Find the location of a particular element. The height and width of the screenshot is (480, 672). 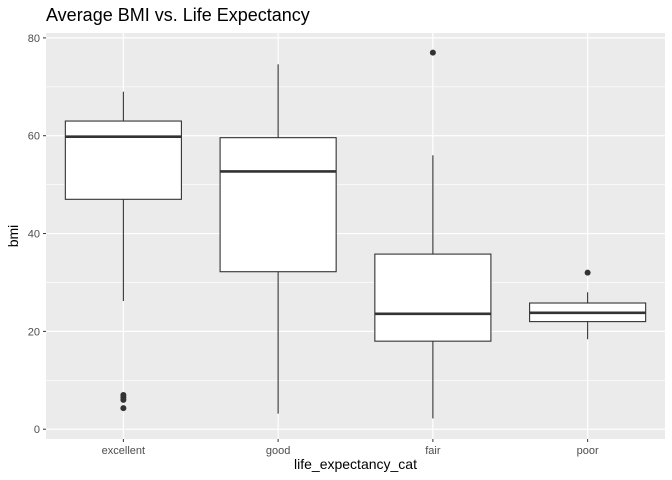

y-tick-label: 60 is located at coordinates (34, 137).